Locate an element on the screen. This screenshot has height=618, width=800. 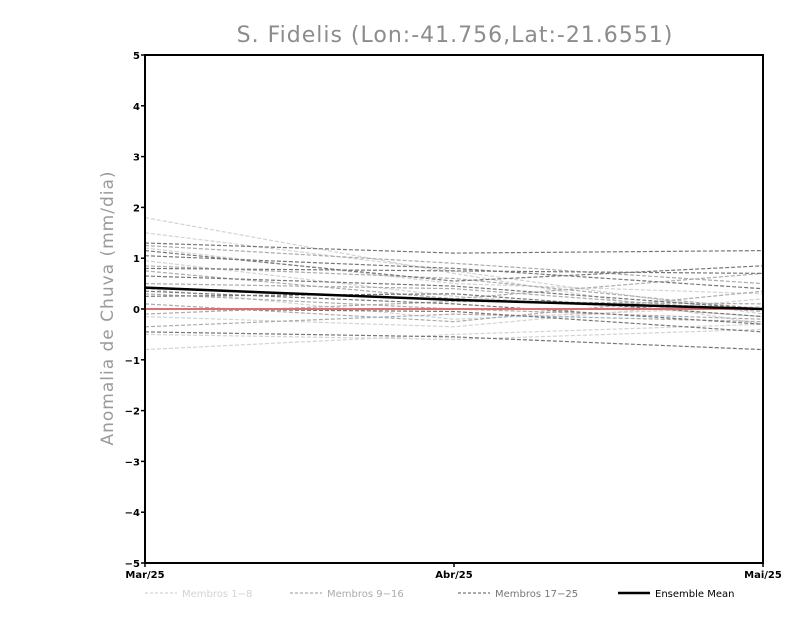
y-tick-label: 2 is located at coordinates (136, 208).